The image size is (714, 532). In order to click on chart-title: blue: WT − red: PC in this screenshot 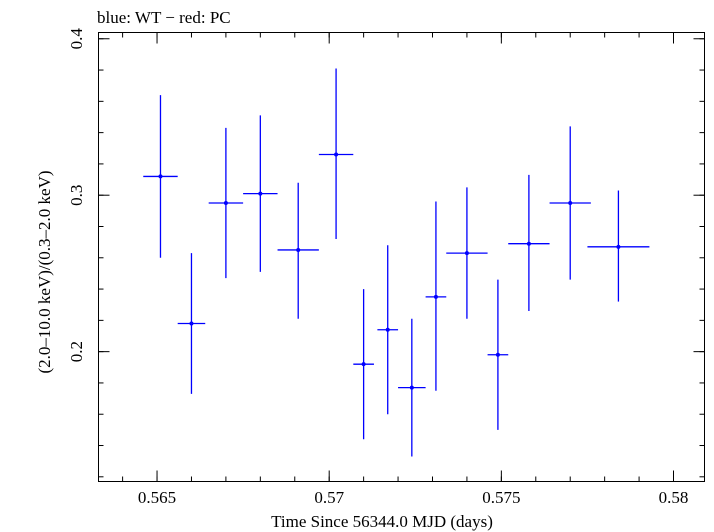, I will do `click(164, 17)`.